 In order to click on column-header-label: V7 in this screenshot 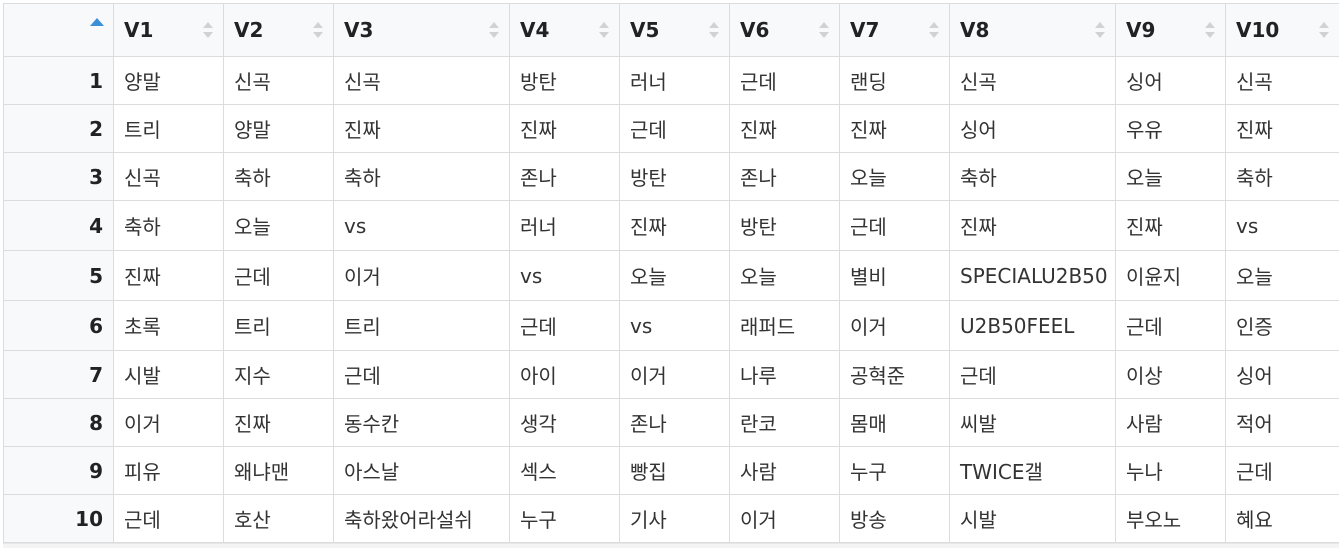, I will do `click(864, 30)`.